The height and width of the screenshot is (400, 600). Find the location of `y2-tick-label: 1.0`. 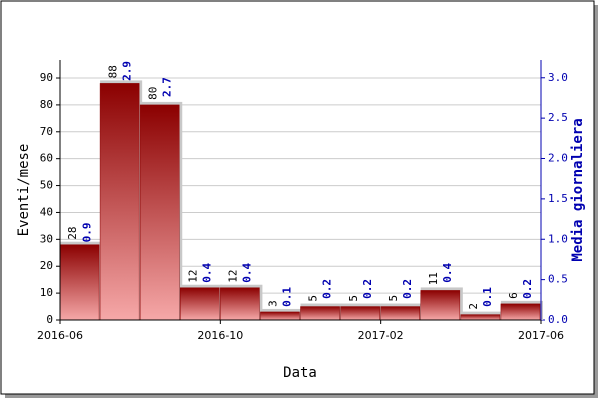

y2-tick-label: 1.0 is located at coordinates (558, 238).